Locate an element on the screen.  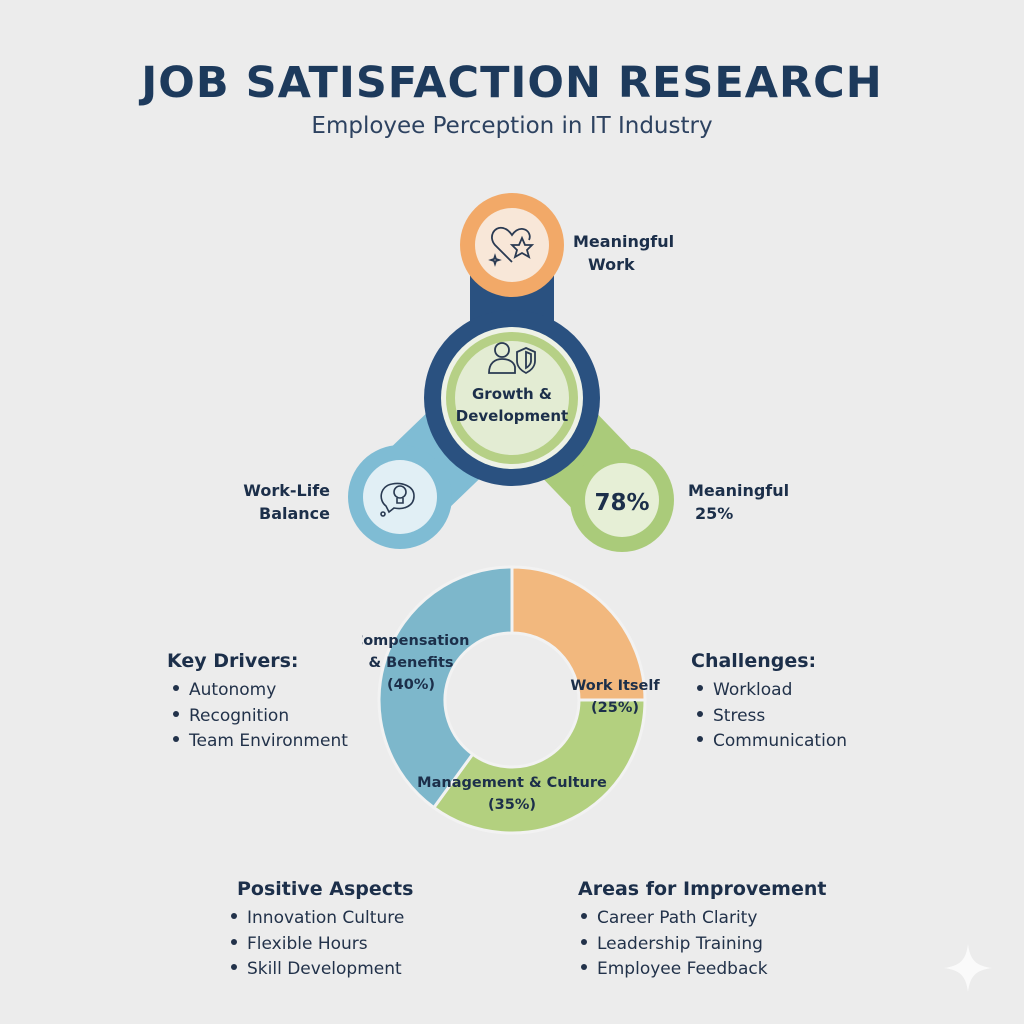
page-subtitle: Employee Perception in IT Industry is located at coordinates (512, 126).